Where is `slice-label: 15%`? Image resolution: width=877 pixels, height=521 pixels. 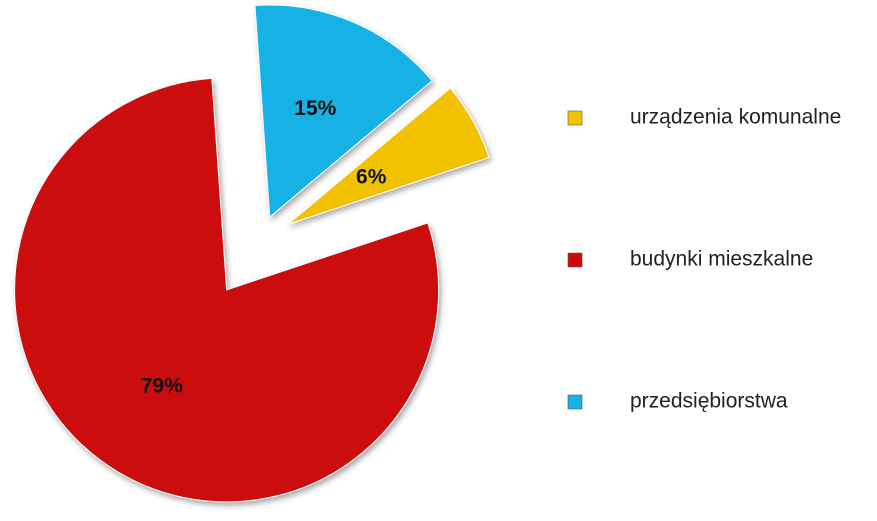
slice-label: 15% is located at coordinates (315, 108).